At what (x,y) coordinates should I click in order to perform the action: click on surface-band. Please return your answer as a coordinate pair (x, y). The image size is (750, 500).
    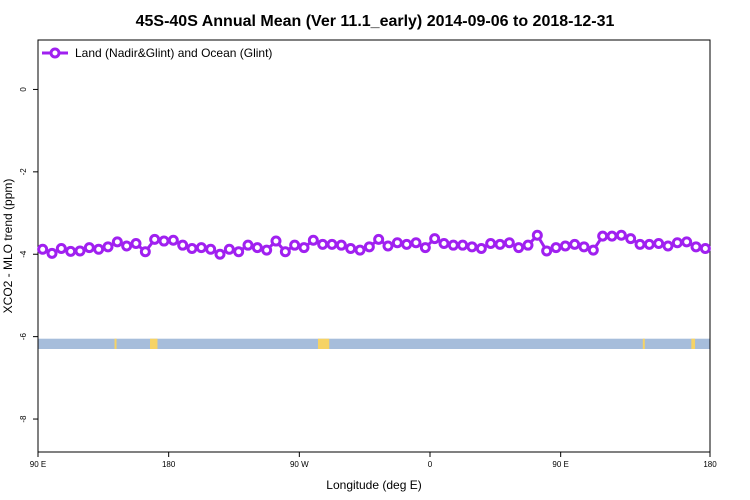
    Looking at the image, I should click on (374, 343).